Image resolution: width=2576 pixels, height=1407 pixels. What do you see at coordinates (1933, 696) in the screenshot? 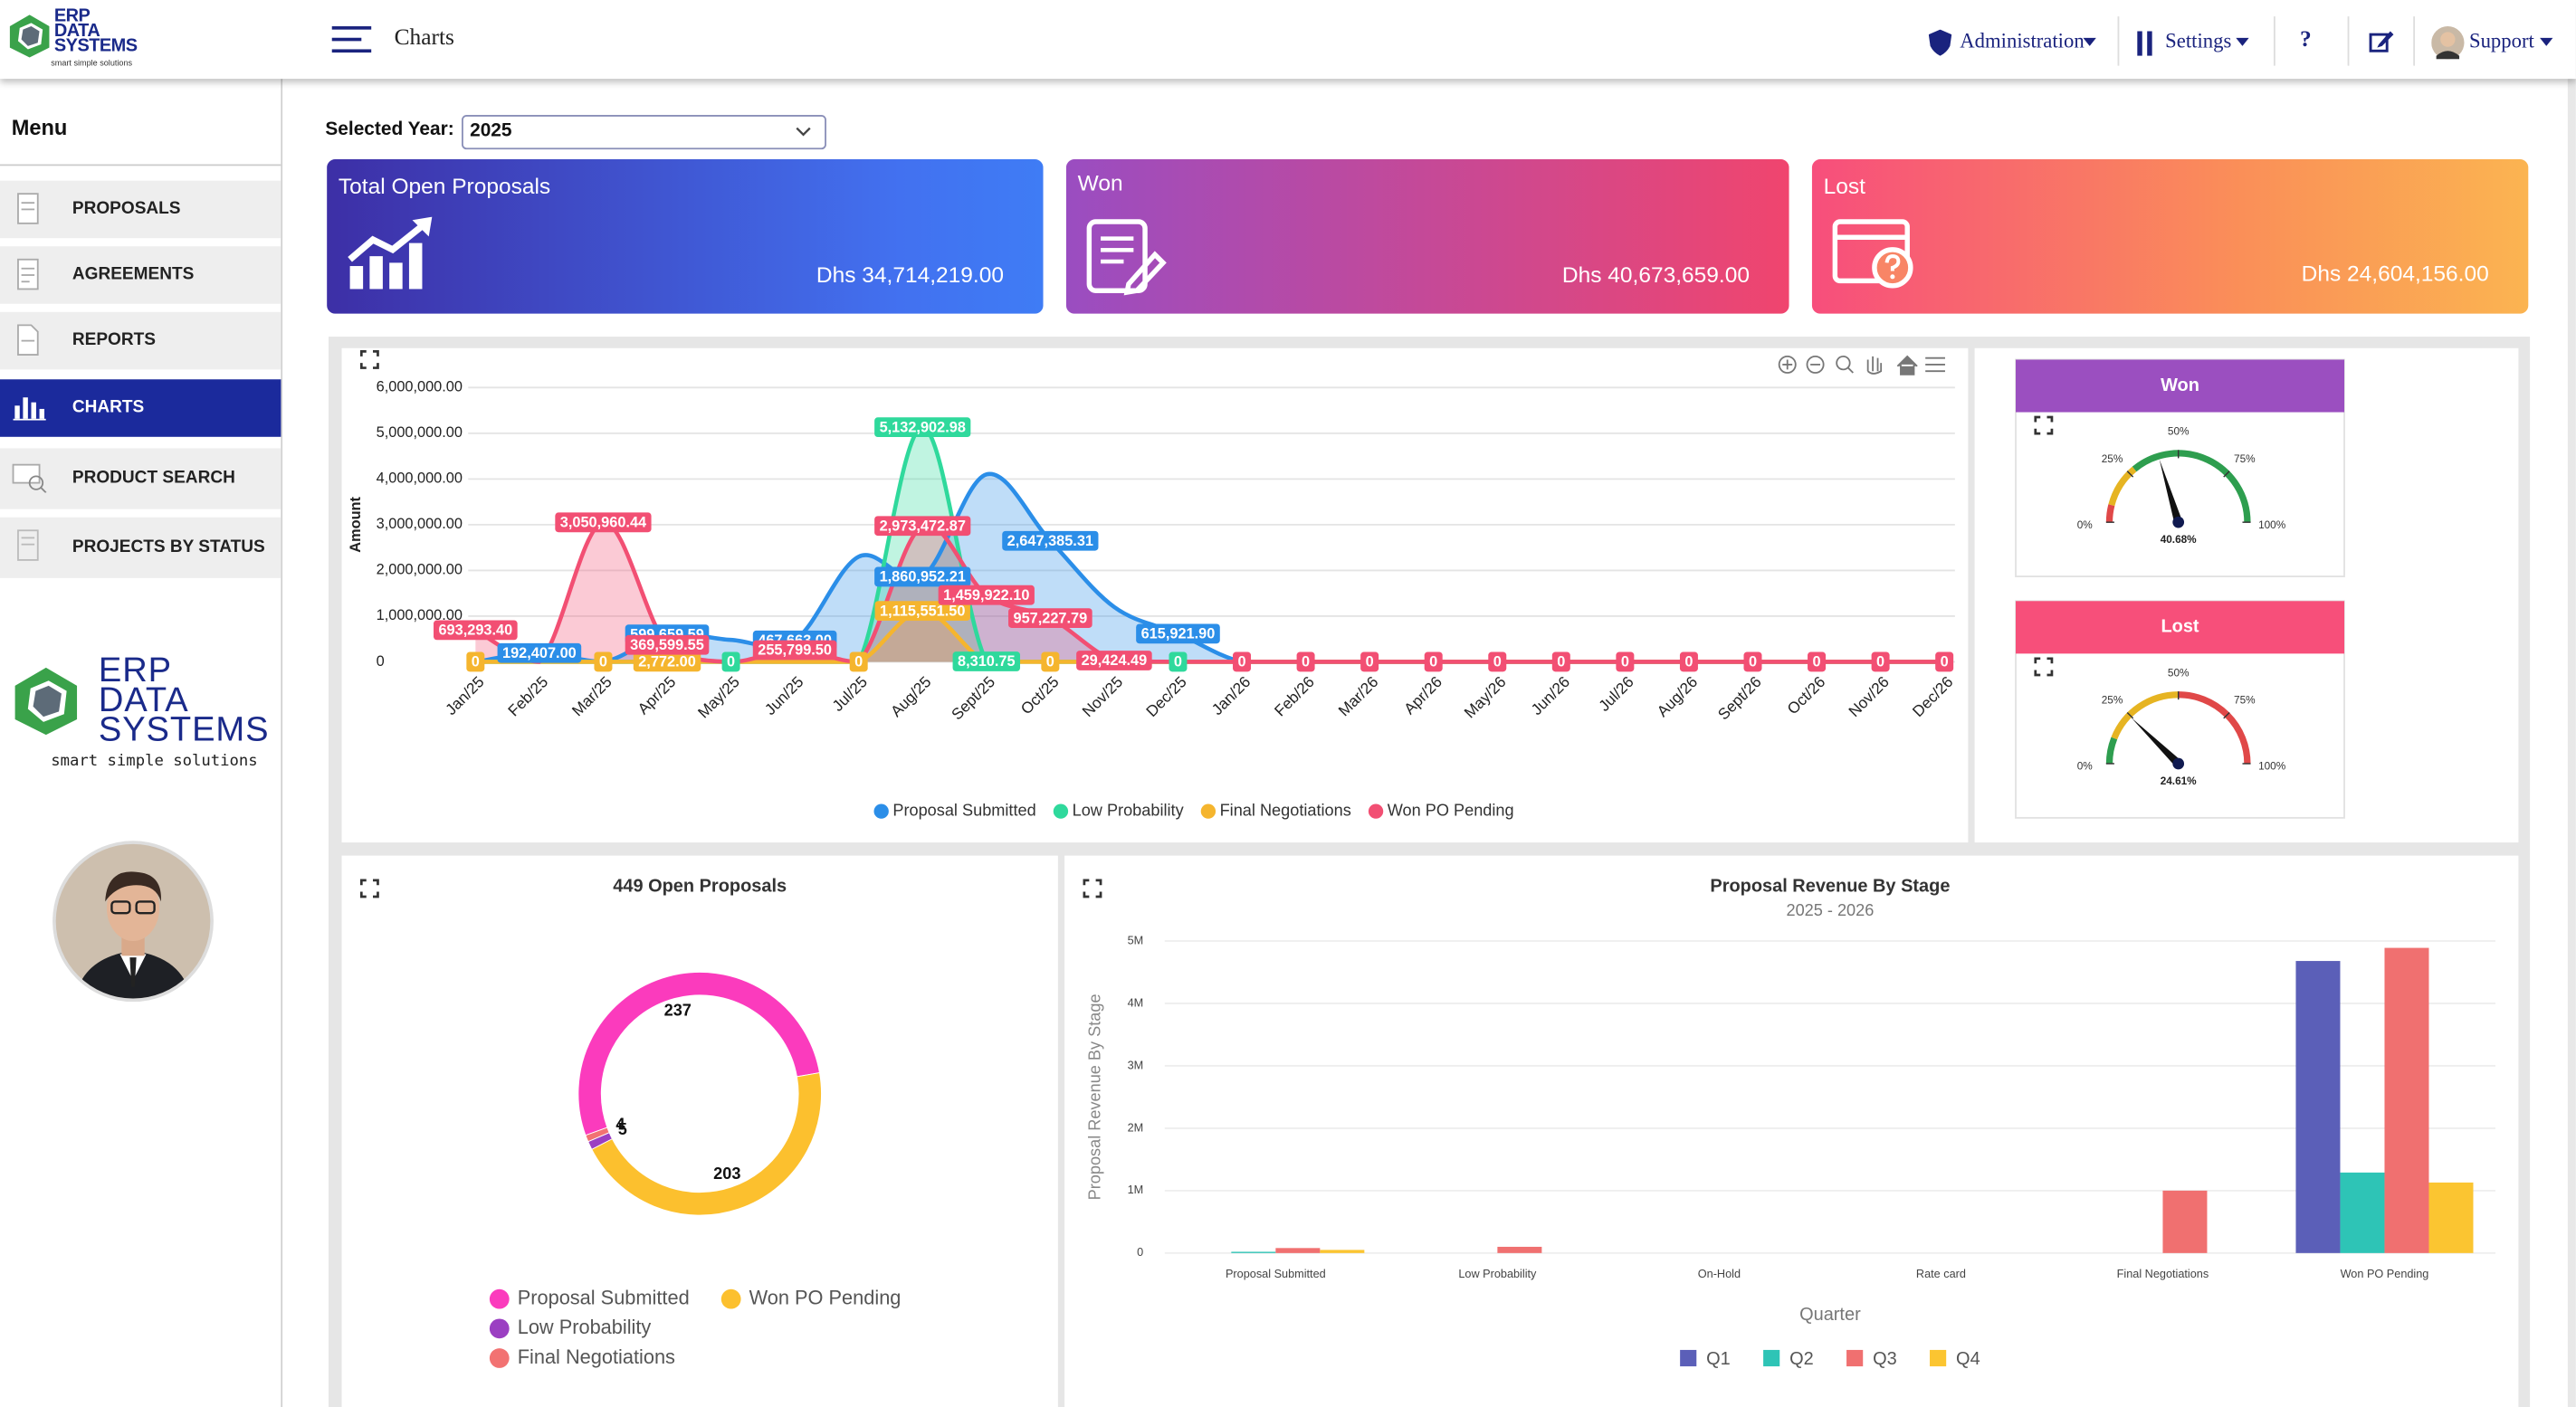
I see `x-tick-label: Dec/26` at bounding box center [1933, 696].